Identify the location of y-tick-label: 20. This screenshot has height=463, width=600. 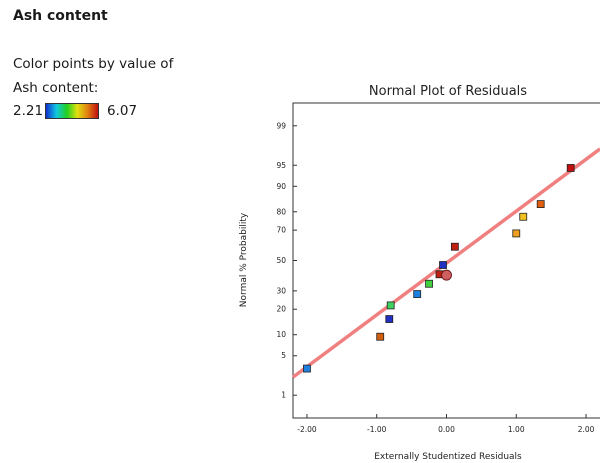
(281, 309).